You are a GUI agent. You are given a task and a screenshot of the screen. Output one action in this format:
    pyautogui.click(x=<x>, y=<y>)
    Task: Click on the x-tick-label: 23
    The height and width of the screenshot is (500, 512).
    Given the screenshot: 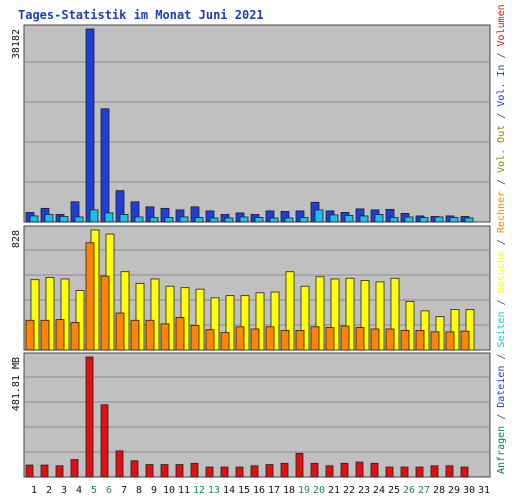 What is the action you would take?
    pyautogui.click(x=364, y=490)
    